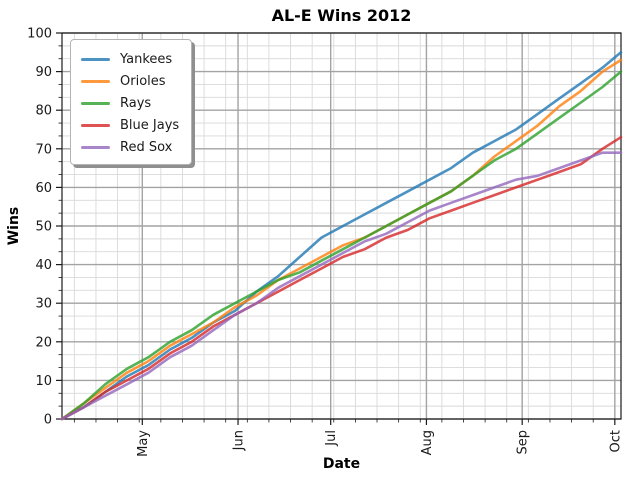 This screenshot has height=480, width=640. I want to click on y-tick-label: 60, so click(43, 188).